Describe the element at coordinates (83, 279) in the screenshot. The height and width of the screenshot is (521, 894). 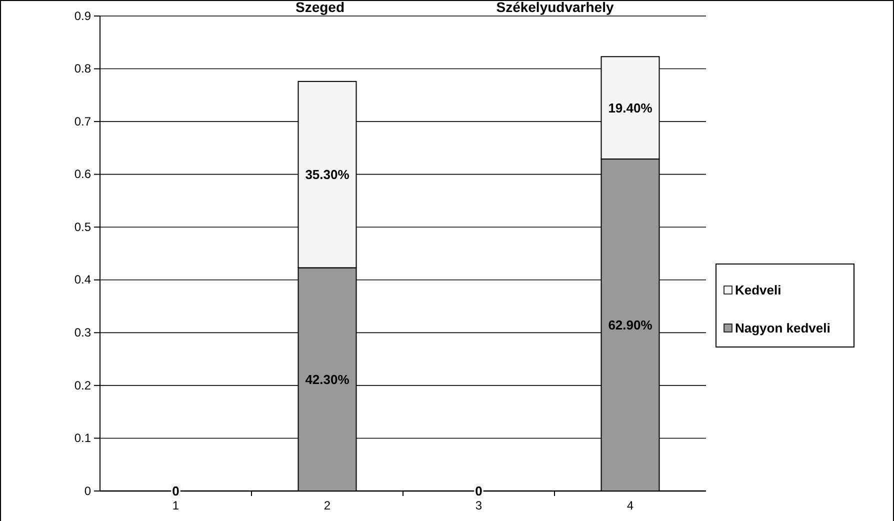
I see `y-tick-label: 0.4` at that location.